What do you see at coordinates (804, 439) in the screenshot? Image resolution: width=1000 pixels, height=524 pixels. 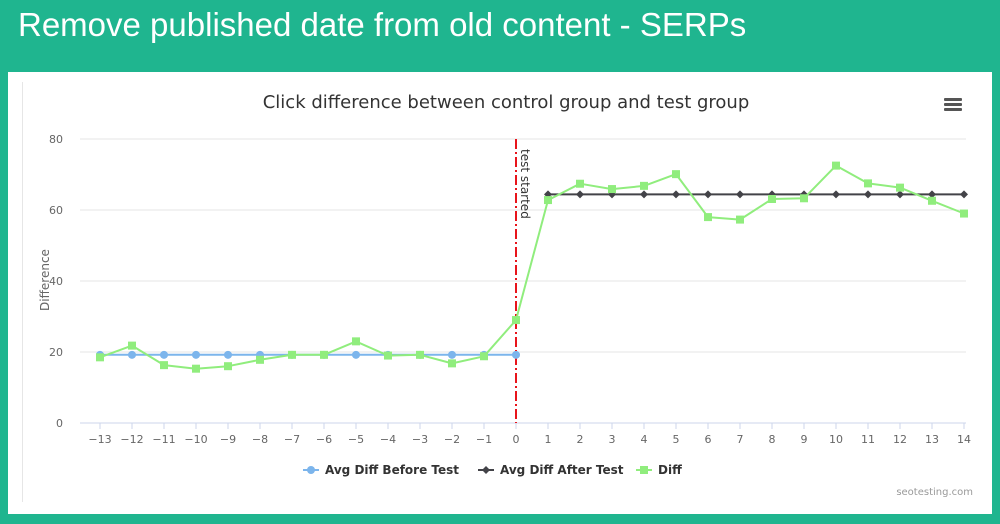 I see `x-tick-label: 9` at bounding box center [804, 439].